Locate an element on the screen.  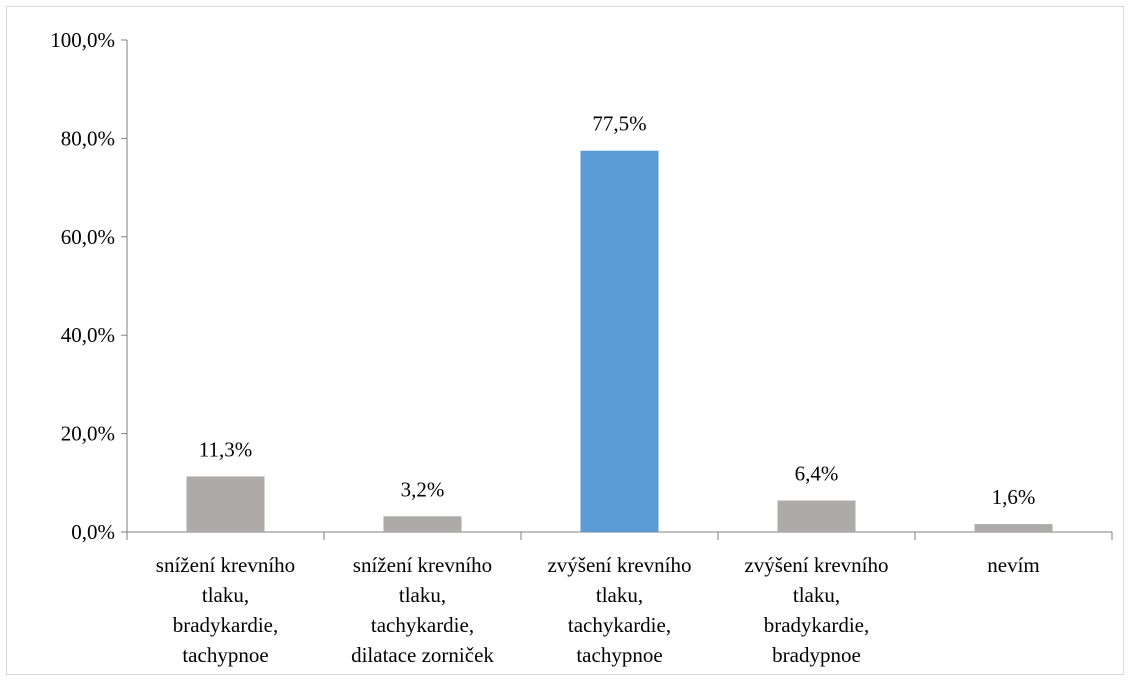
y-tick-label: 0,0% is located at coordinates (93, 532).